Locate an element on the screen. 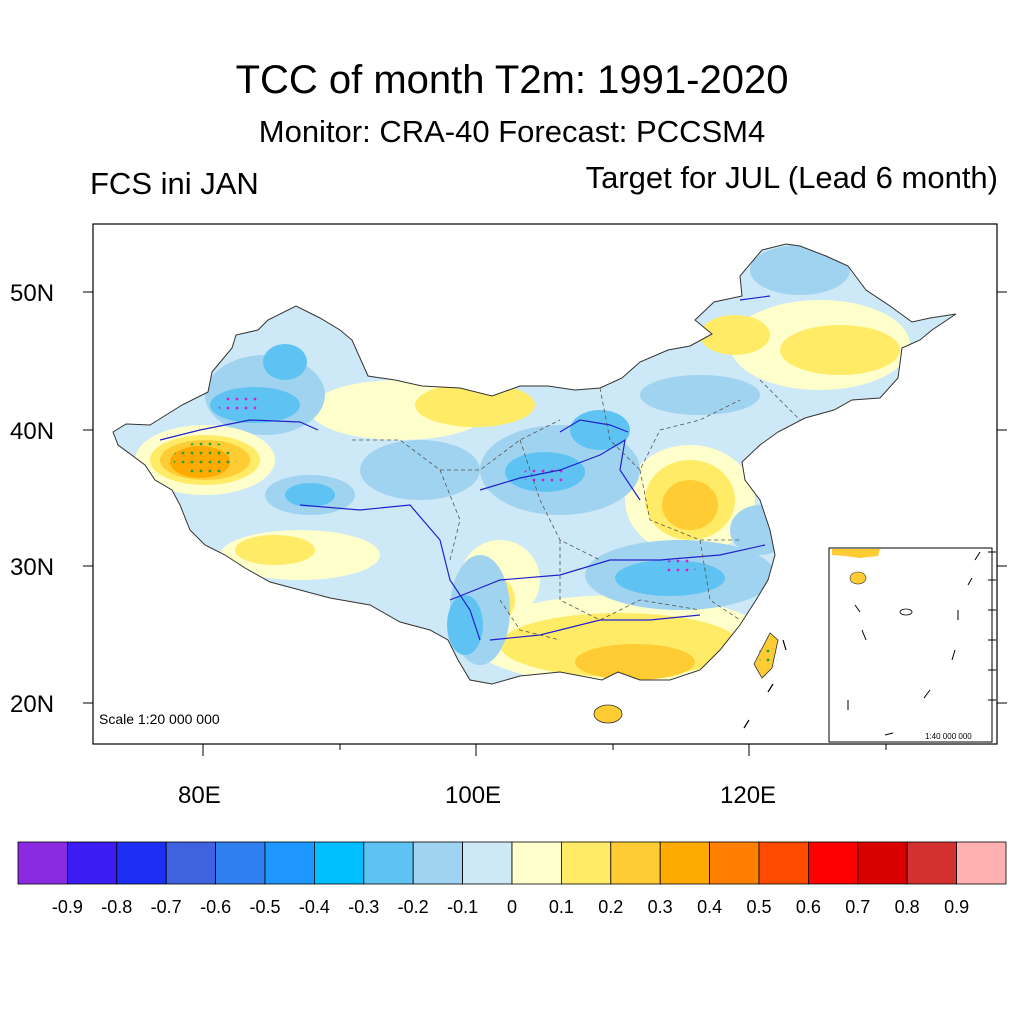 This screenshot has width=1024, height=1024. colorbar-tick-label: -0.2 is located at coordinates (413, 907).